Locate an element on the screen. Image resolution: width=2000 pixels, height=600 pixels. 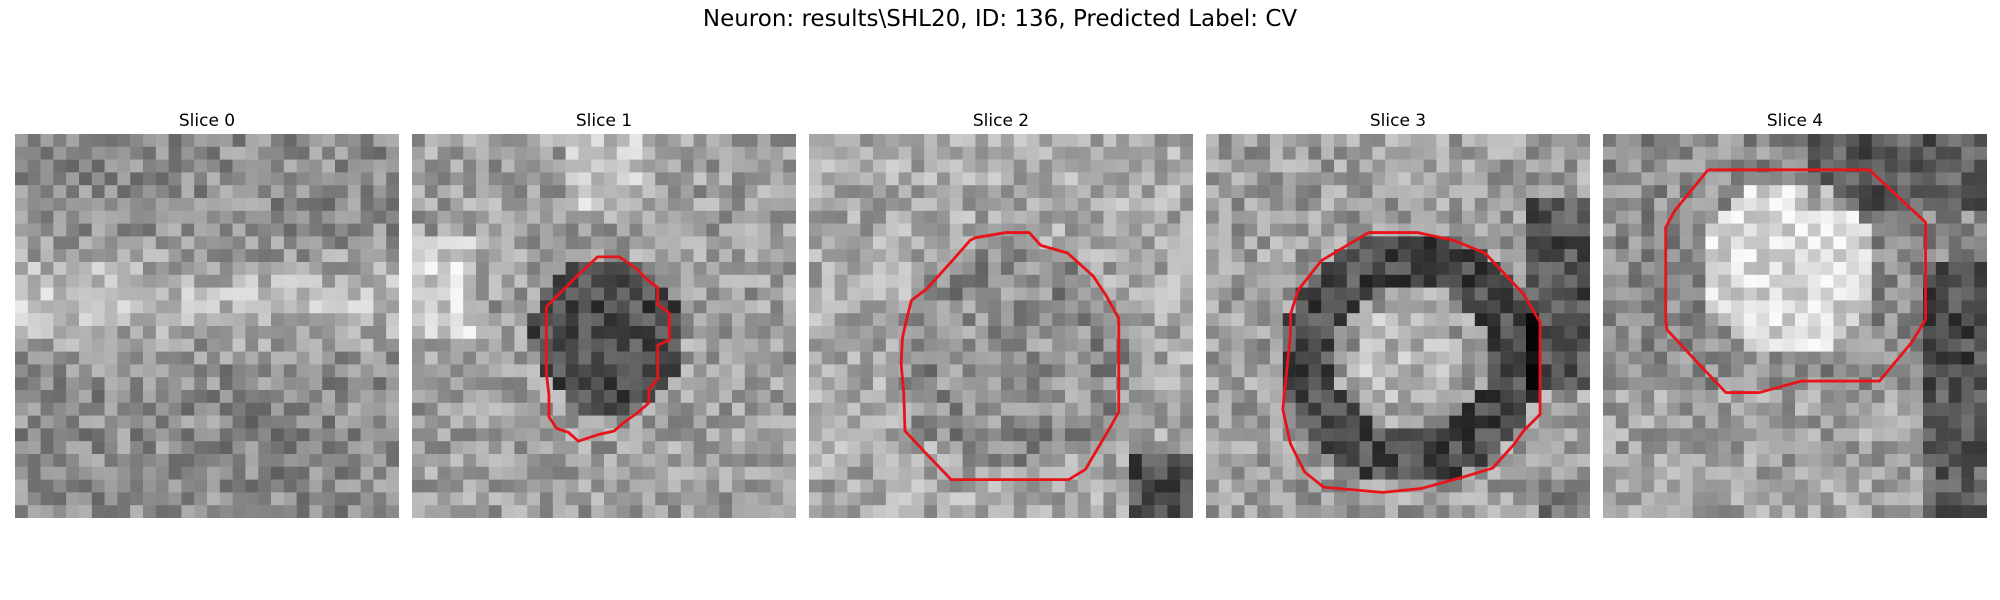
slice-title: Slice 1 is located at coordinates (604, 121).